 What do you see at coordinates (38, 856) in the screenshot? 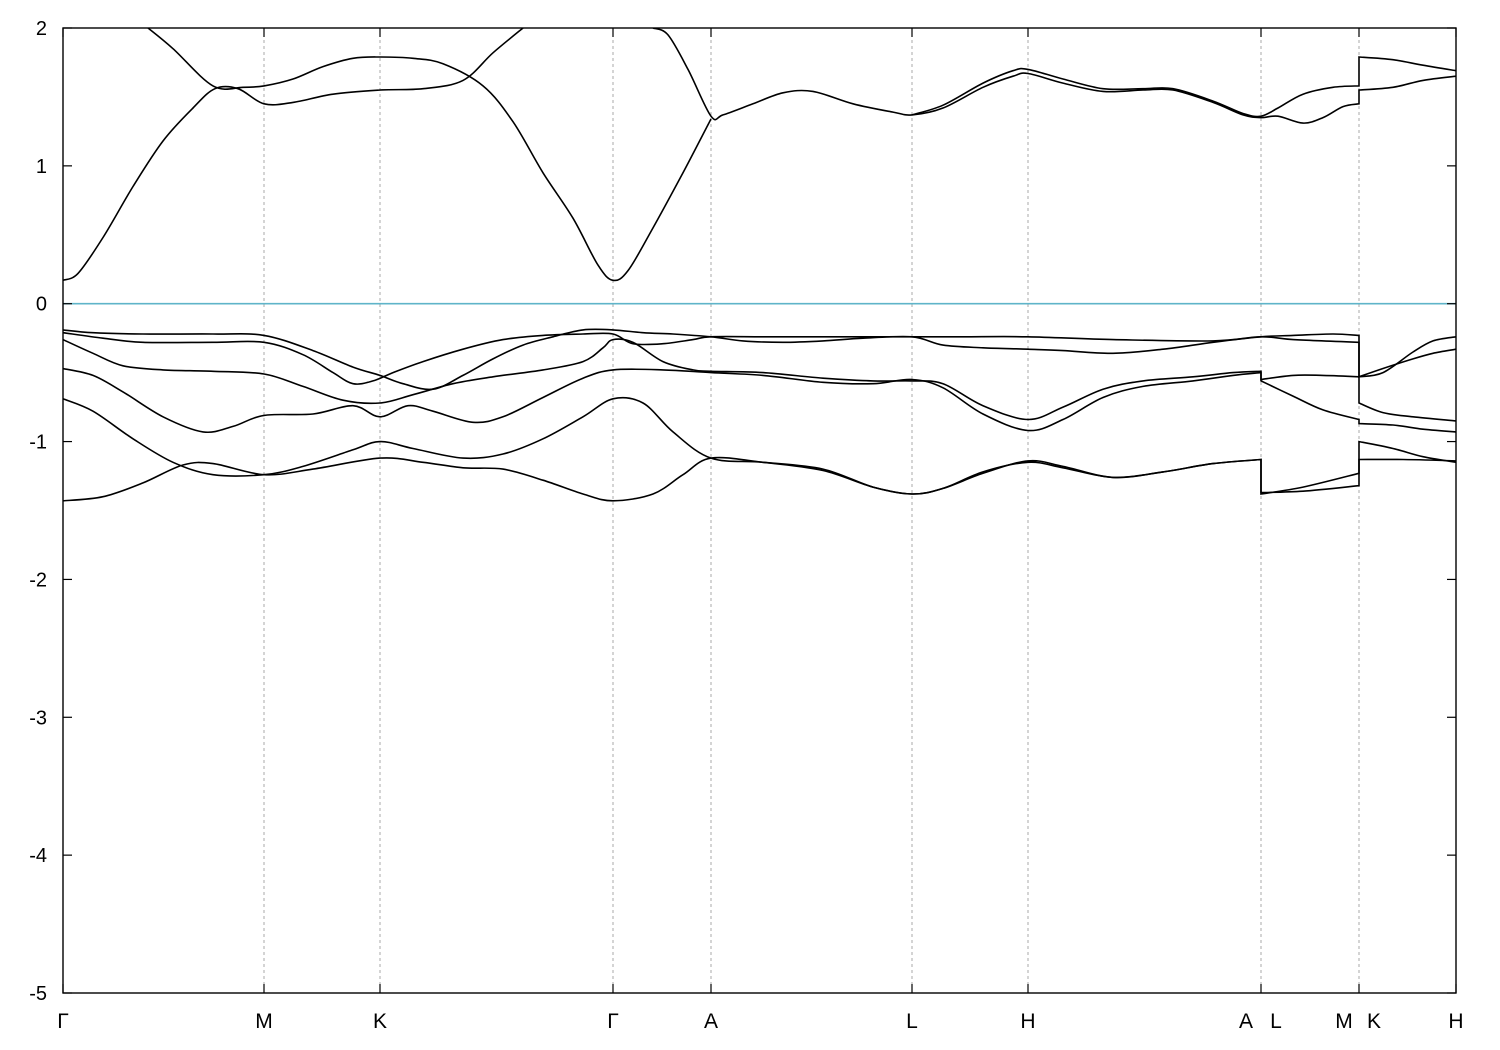
I see `y-tick-label: -4` at bounding box center [38, 856].